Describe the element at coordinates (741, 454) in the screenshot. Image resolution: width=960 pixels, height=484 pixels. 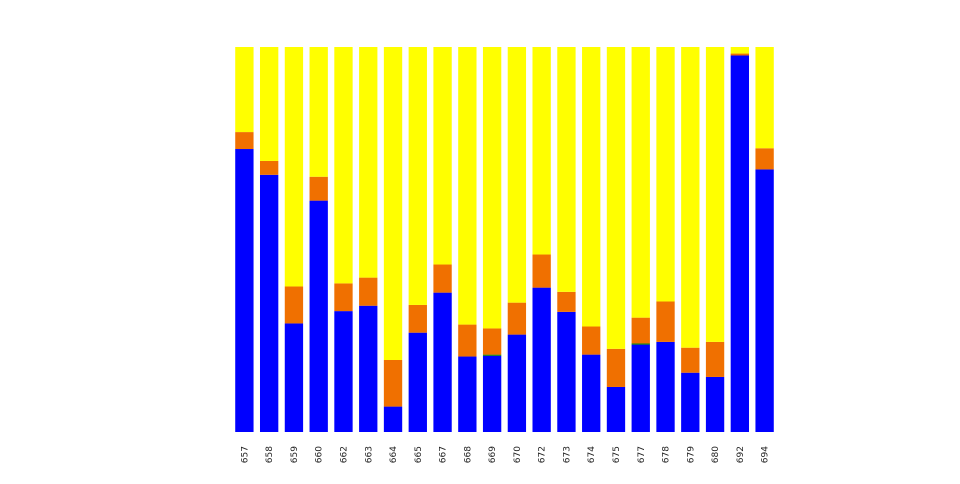
I see `x-tick-label-692: 692` at that location.